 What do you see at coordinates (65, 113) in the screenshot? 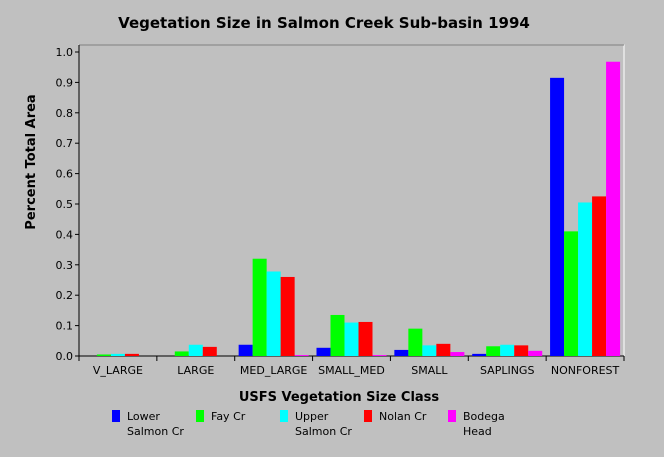
I see `y-tick-label: 0.8` at bounding box center [65, 113].